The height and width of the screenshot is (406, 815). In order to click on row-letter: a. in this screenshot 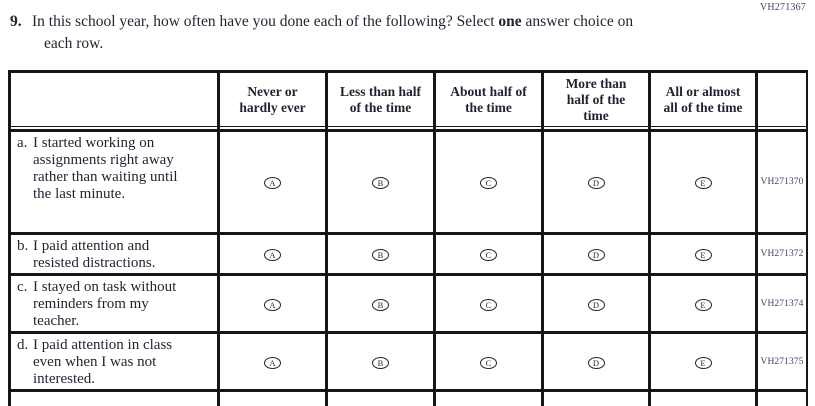, I will do `click(22, 143)`.